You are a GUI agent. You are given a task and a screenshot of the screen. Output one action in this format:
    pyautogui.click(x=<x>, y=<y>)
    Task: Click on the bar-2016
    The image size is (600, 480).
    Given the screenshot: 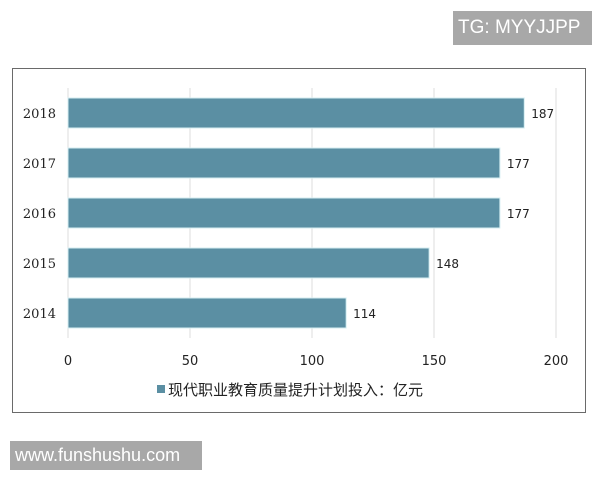 What is the action you would take?
    pyautogui.click(x=284, y=213)
    